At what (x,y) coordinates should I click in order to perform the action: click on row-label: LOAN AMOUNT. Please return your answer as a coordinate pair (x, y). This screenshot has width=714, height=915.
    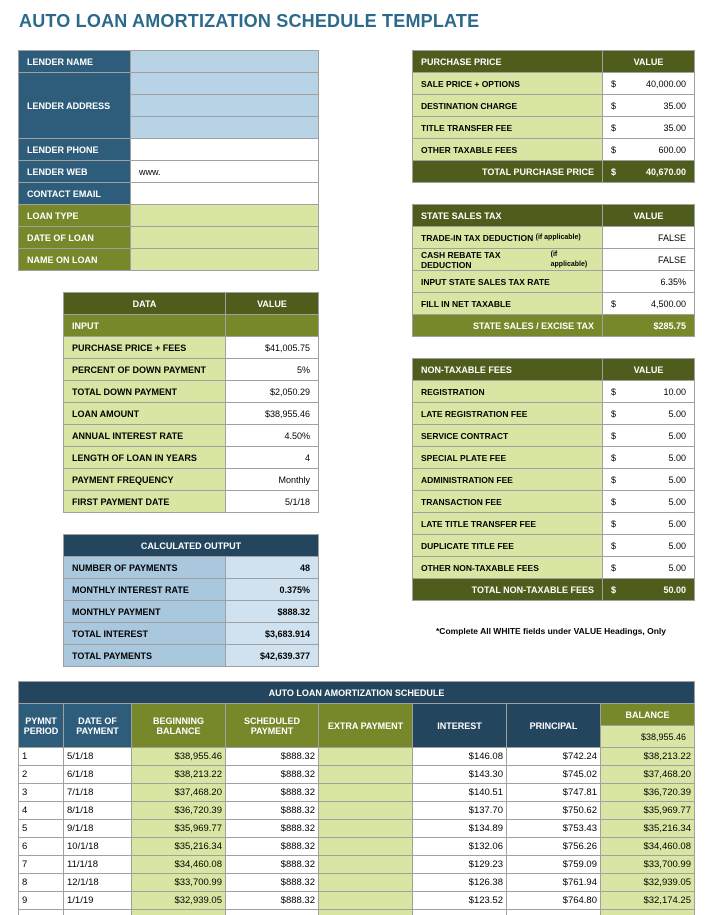
    Looking at the image, I should click on (144, 413).